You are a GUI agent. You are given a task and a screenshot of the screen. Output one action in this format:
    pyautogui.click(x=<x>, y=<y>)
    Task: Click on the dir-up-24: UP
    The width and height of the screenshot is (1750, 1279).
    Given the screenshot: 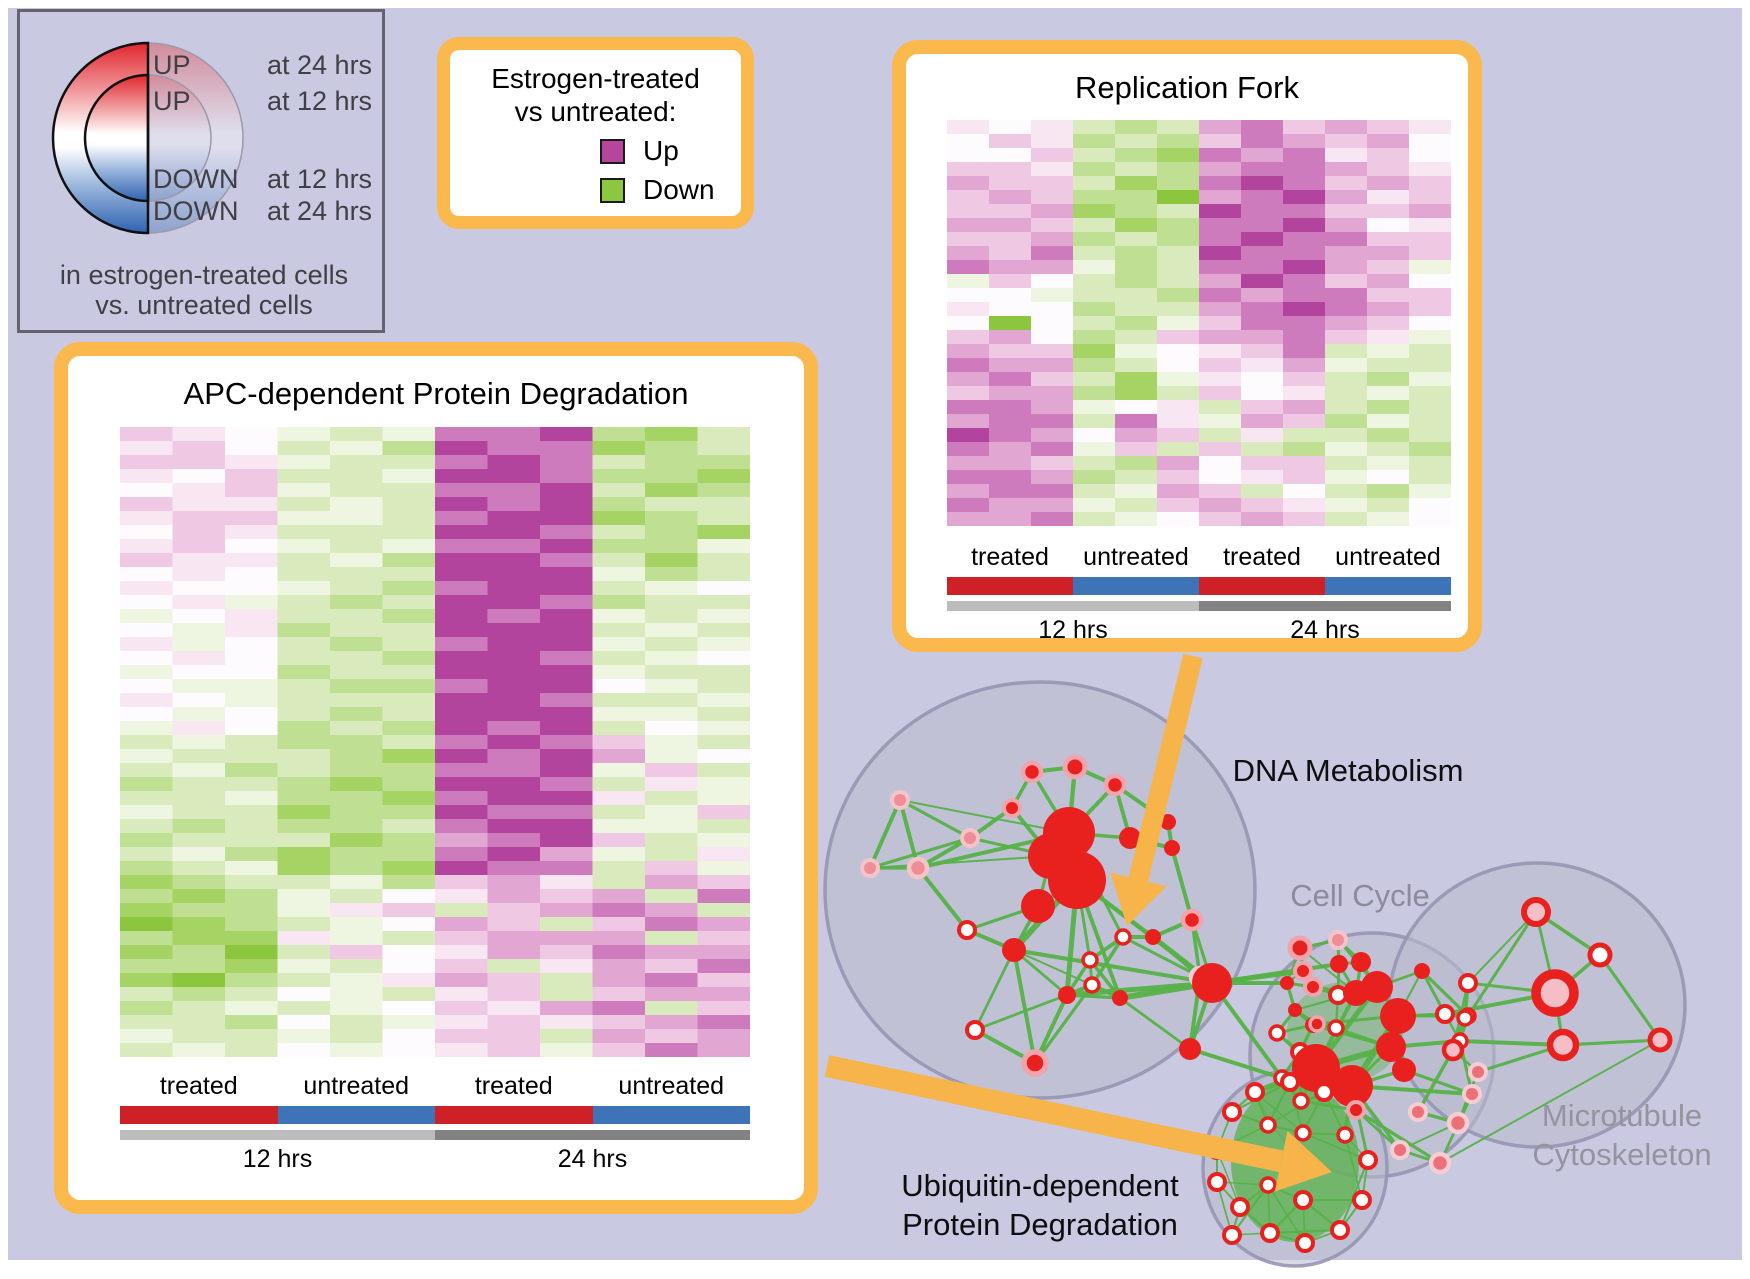 What is the action you would take?
    pyautogui.click(x=172, y=65)
    